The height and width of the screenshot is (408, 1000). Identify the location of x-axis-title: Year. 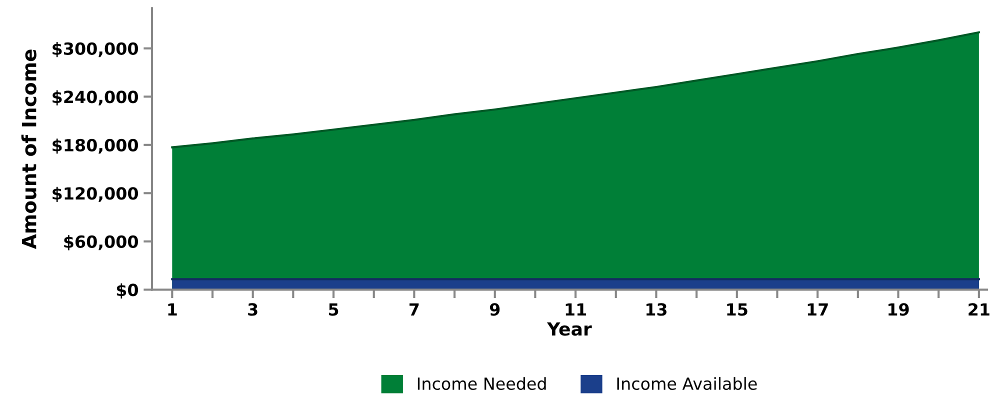
(569, 329).